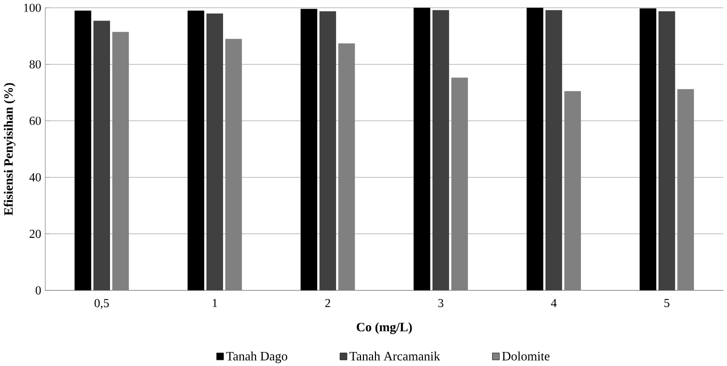 Image resolution: width=727 pixels, height=366 pixels. Describe the element at coordinates (35, 234) in the screenshot. I see `y-tick-label: 20` at that location.